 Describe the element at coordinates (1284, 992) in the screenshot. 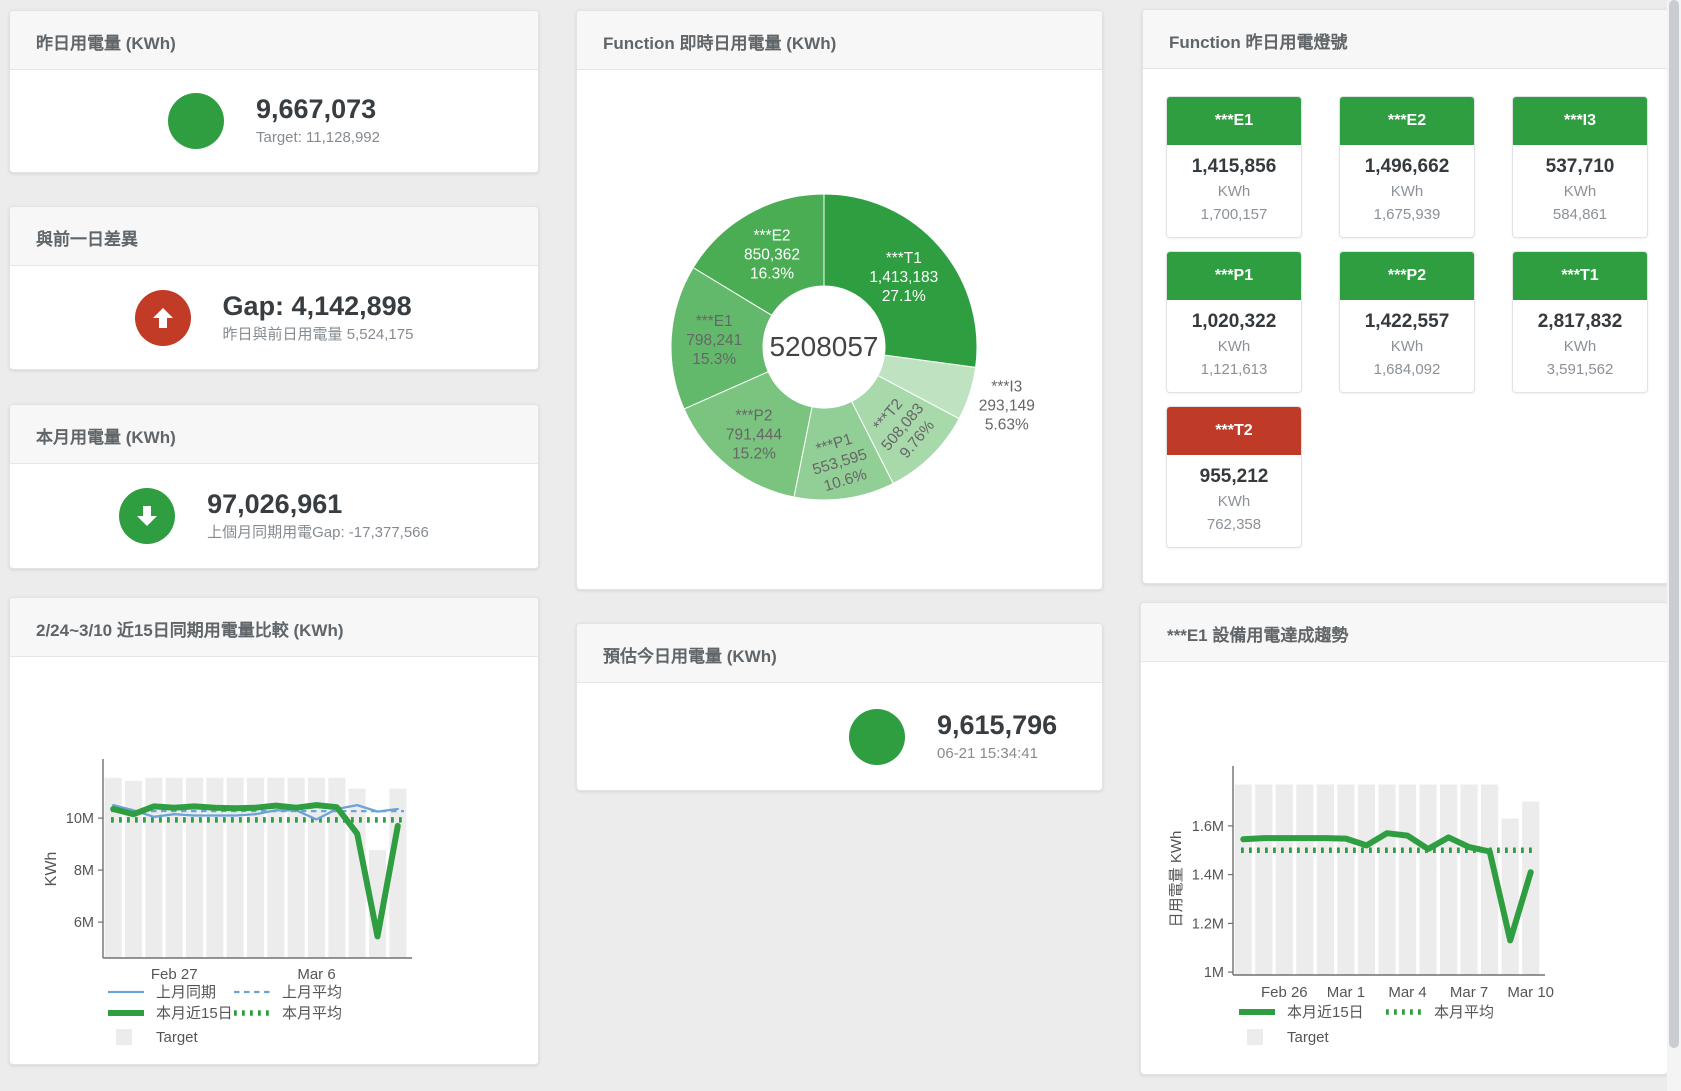

I see `x-tick-label: Feb 26` at that location.